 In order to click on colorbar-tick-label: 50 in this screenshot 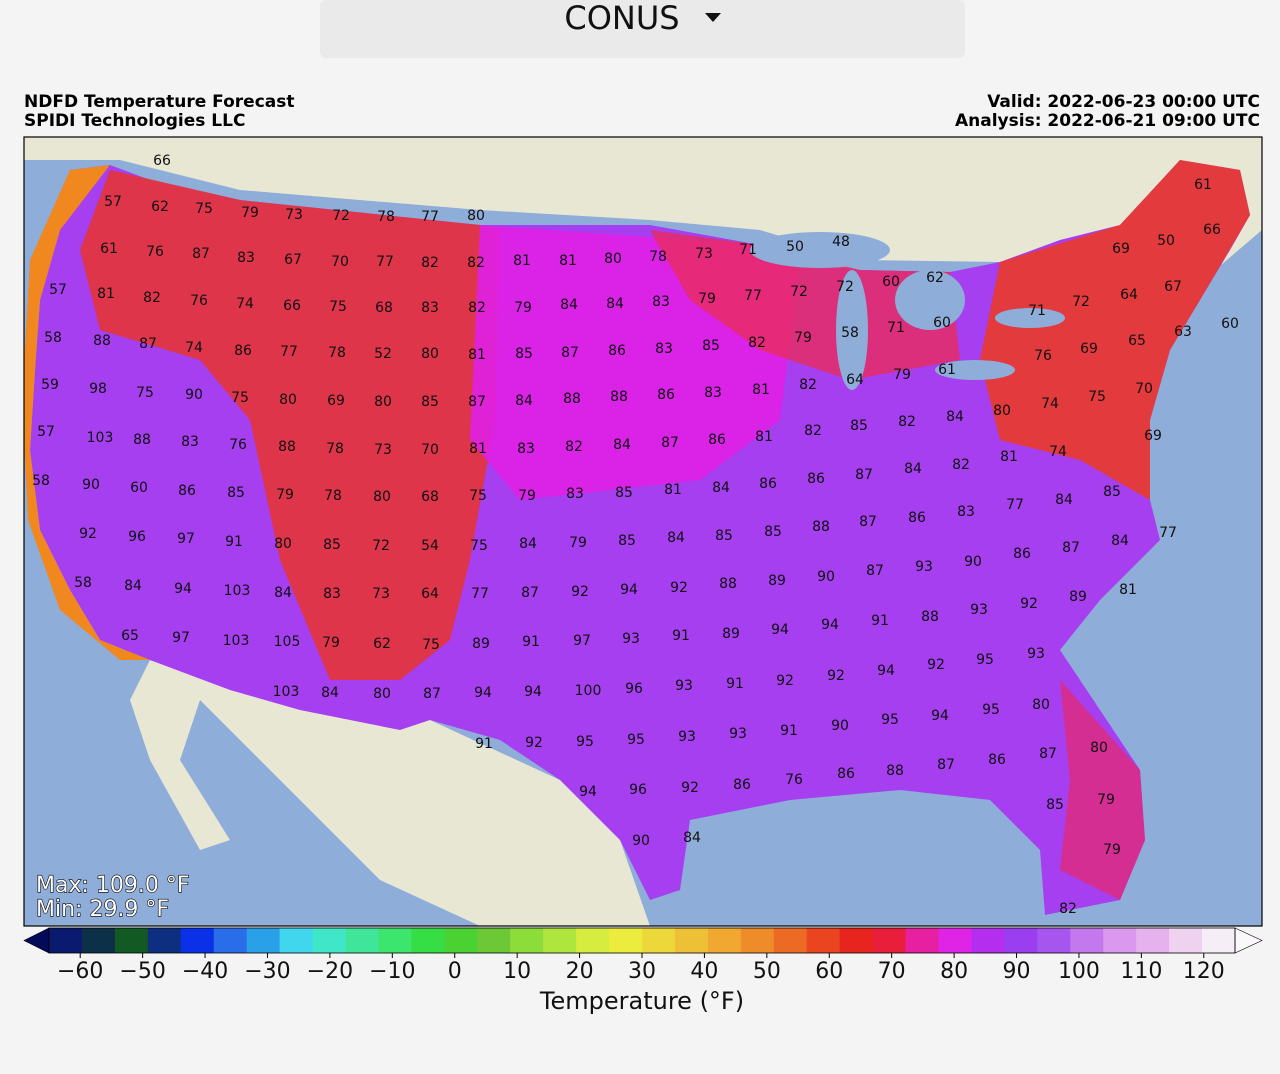, I will do `click(767, 971)`.